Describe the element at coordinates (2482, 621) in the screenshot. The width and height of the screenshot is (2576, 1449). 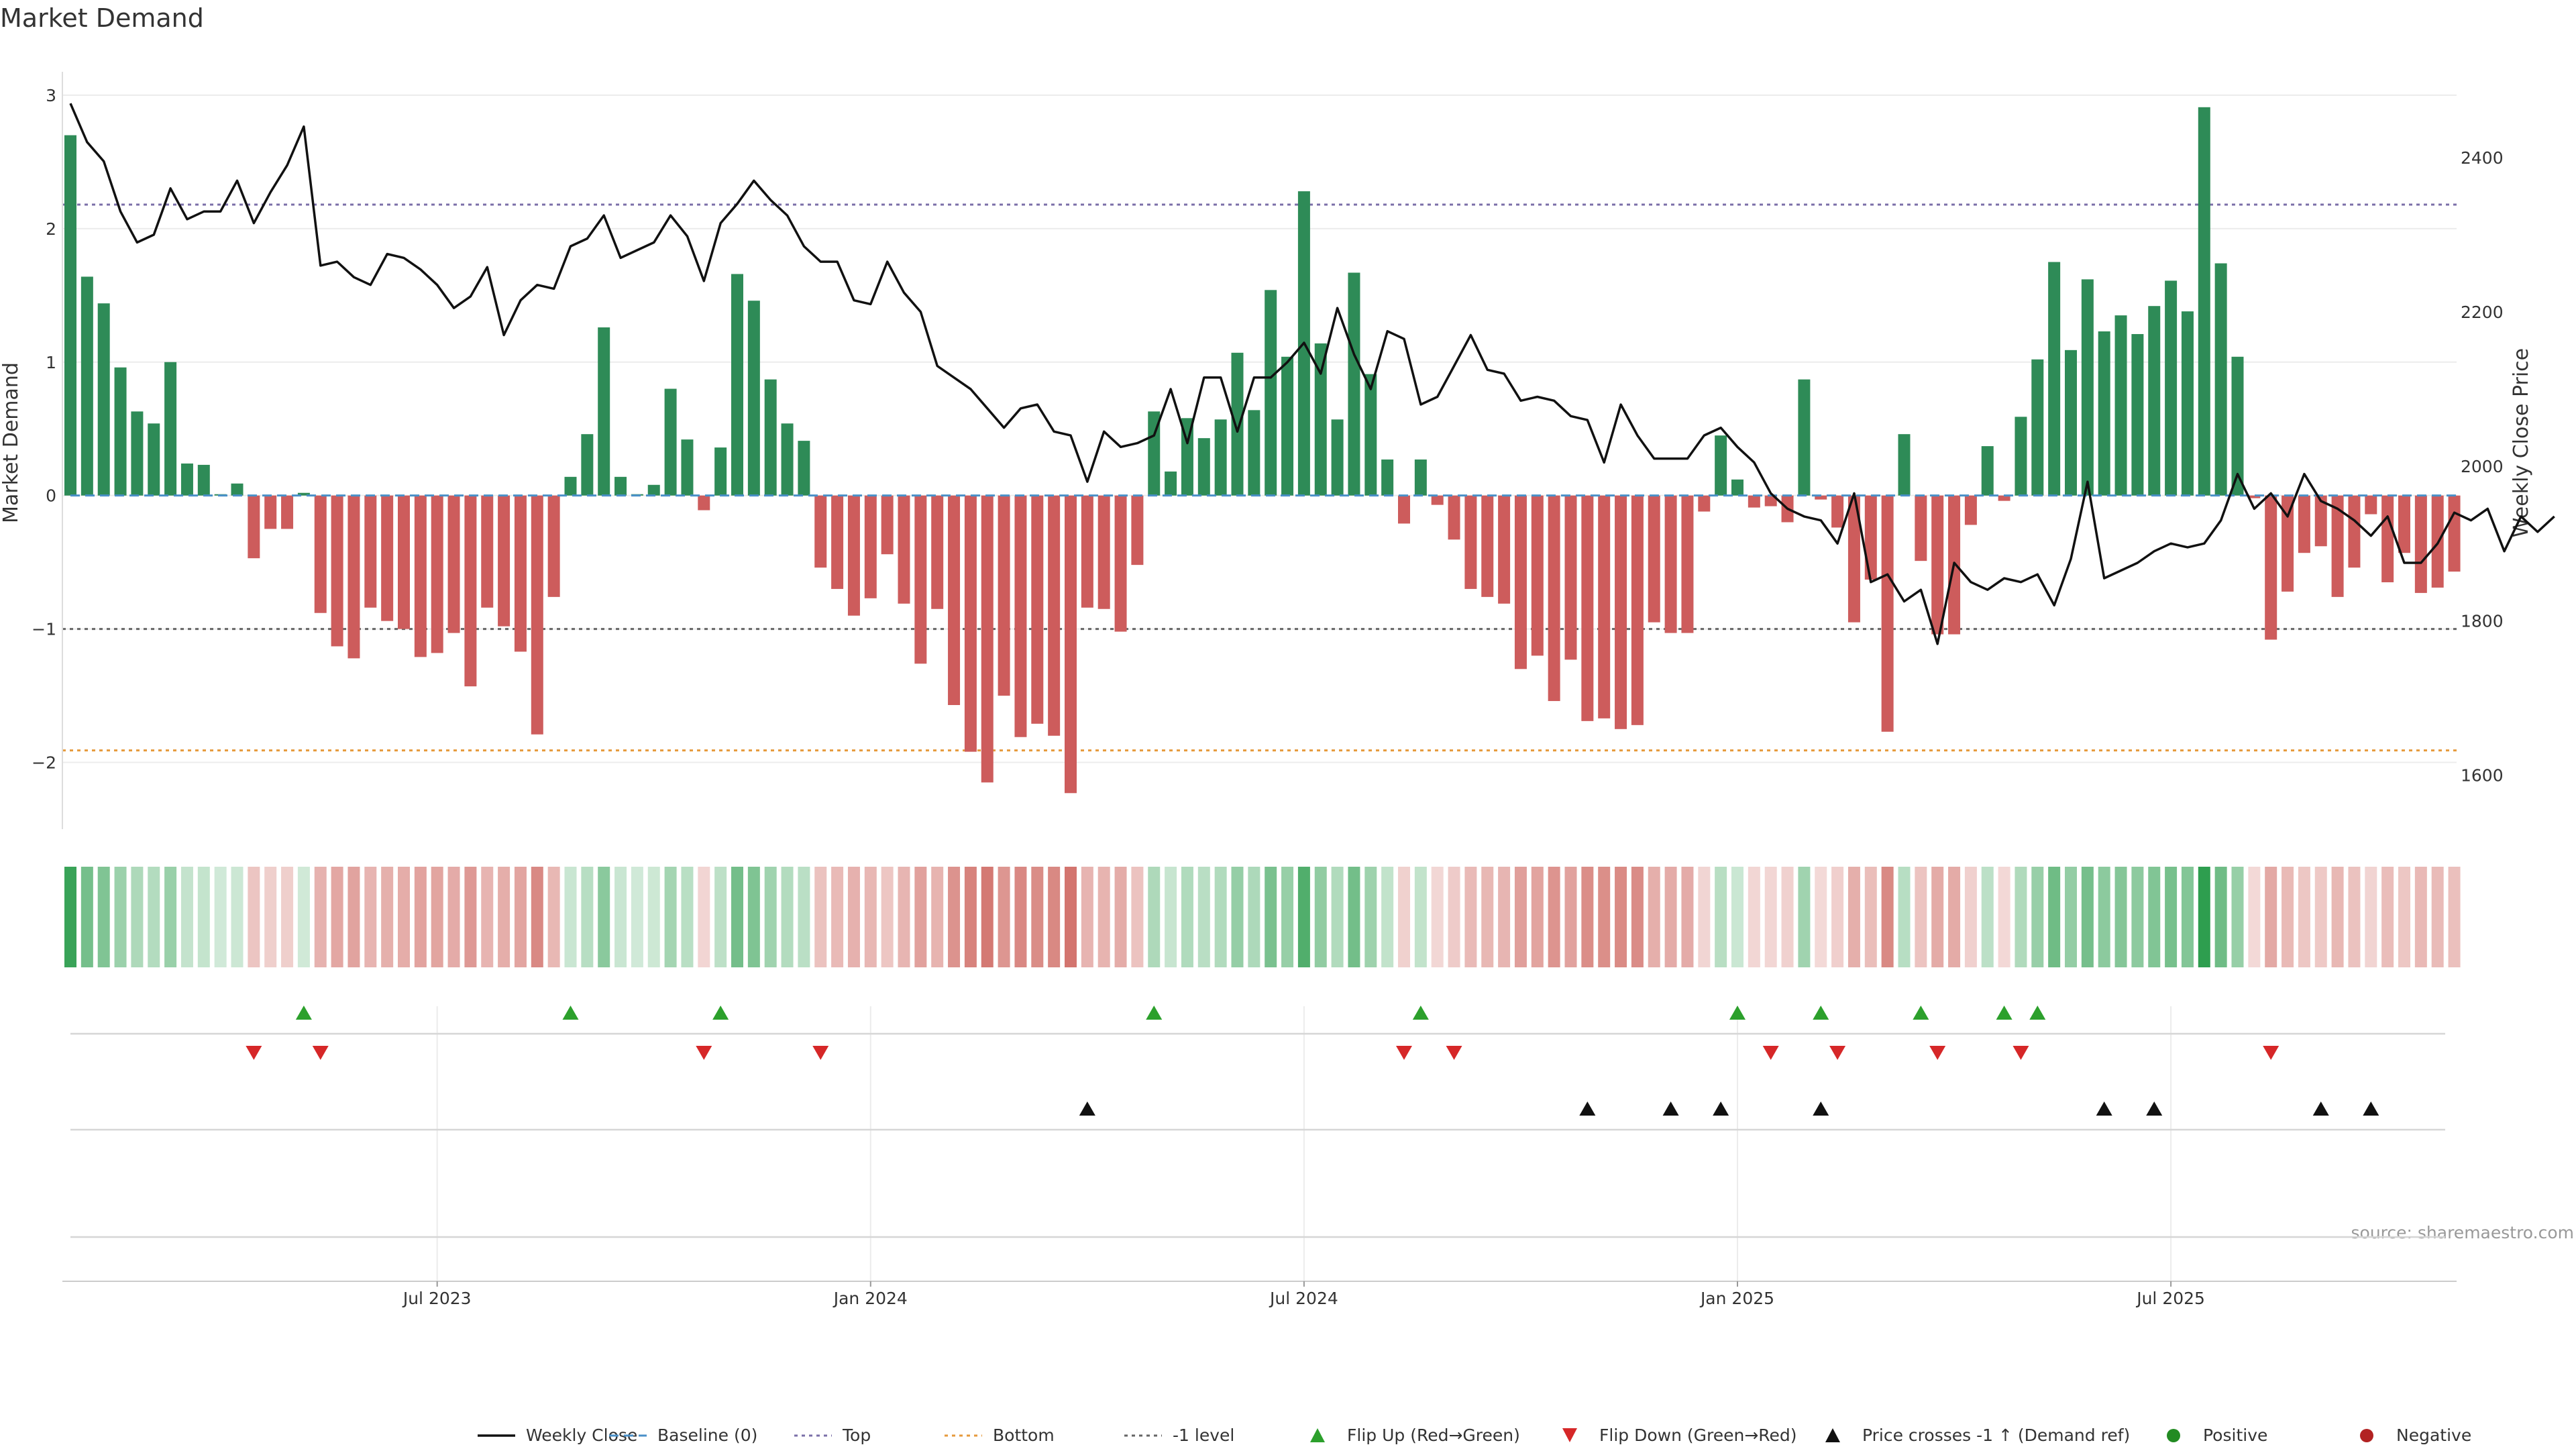
I see `y-tick-label-right: 1800` at that location.